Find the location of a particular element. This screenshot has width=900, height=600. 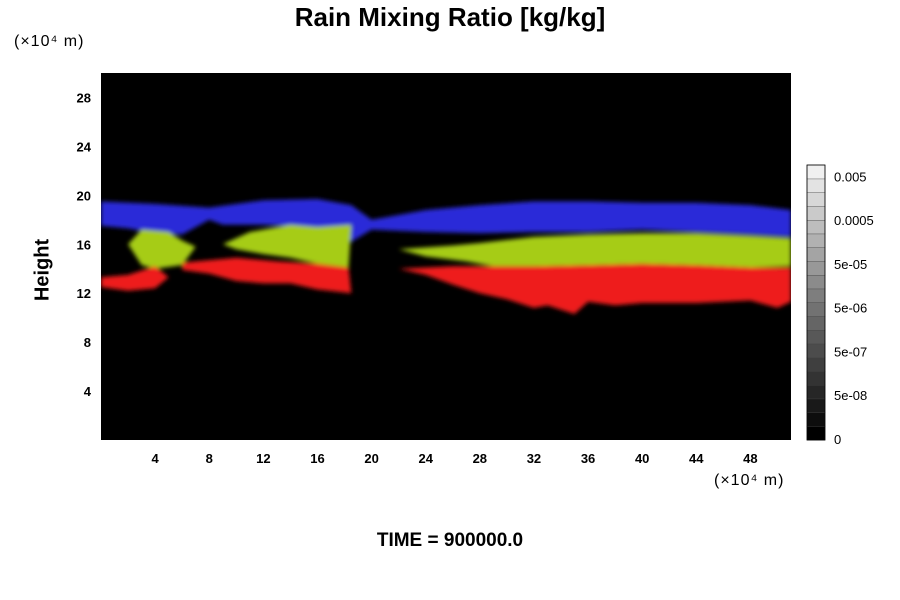

x-tick-label: 12 is located at coordinates (263, 458).